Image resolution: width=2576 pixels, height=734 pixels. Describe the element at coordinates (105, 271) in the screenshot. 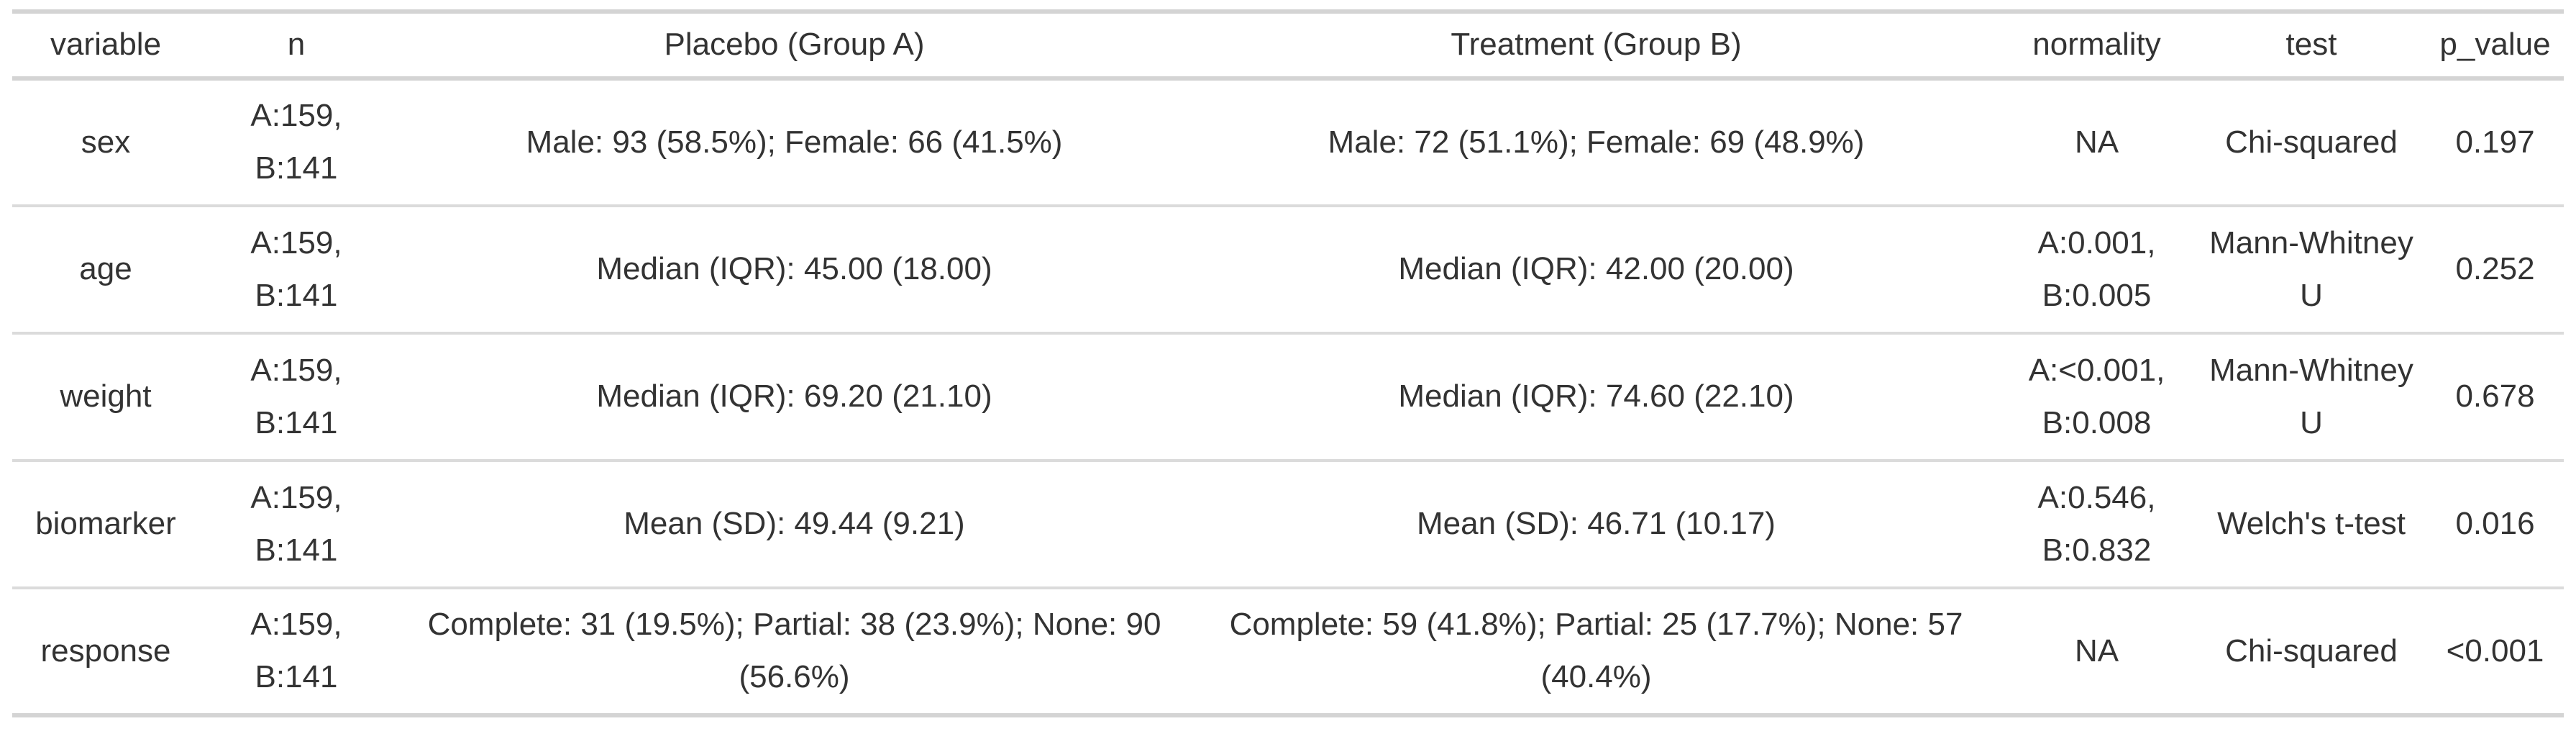

I see `cell-age-variable: age` at that location.